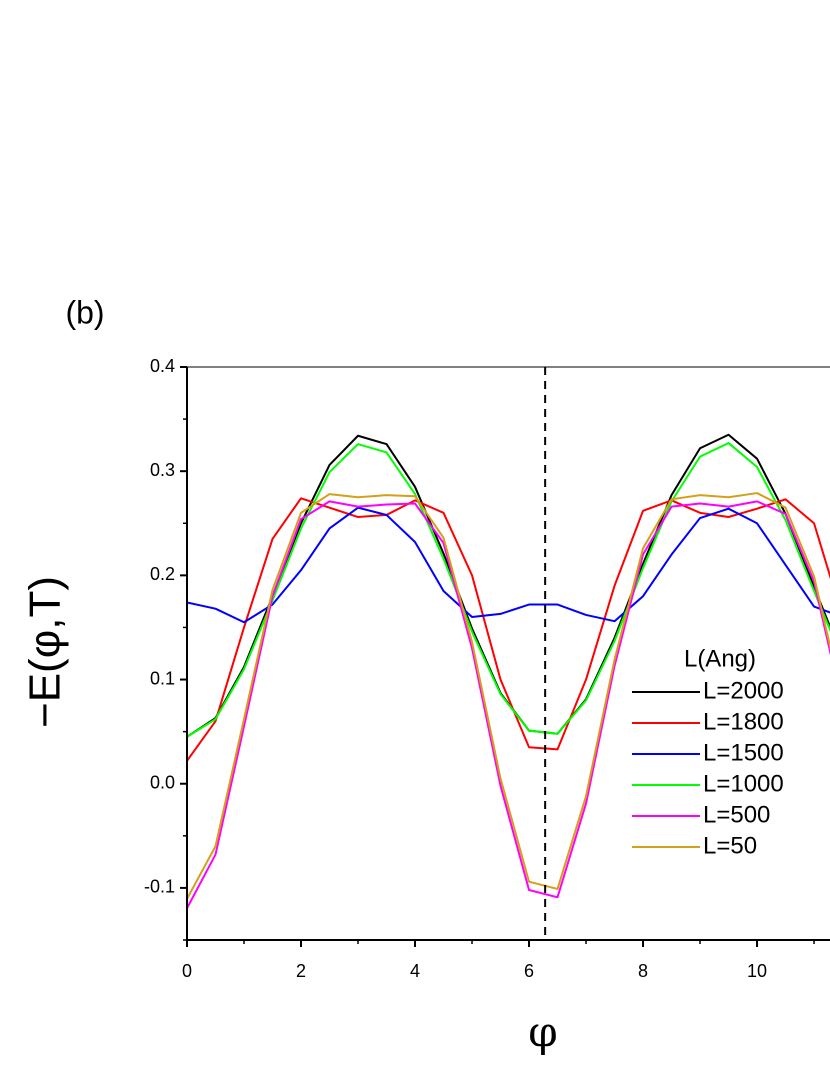 This screenshot has height=1075, width=830. What do you see at coordinates (743, 752) in the screenshot?
I see `legend-label: L=1500` at bounding box center [743, 752].